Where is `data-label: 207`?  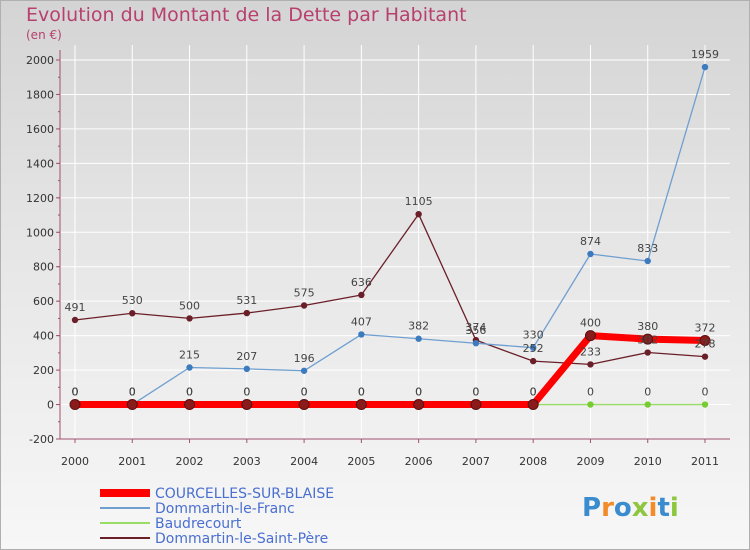 data-label: 207 is located at coordinates (246, 356).